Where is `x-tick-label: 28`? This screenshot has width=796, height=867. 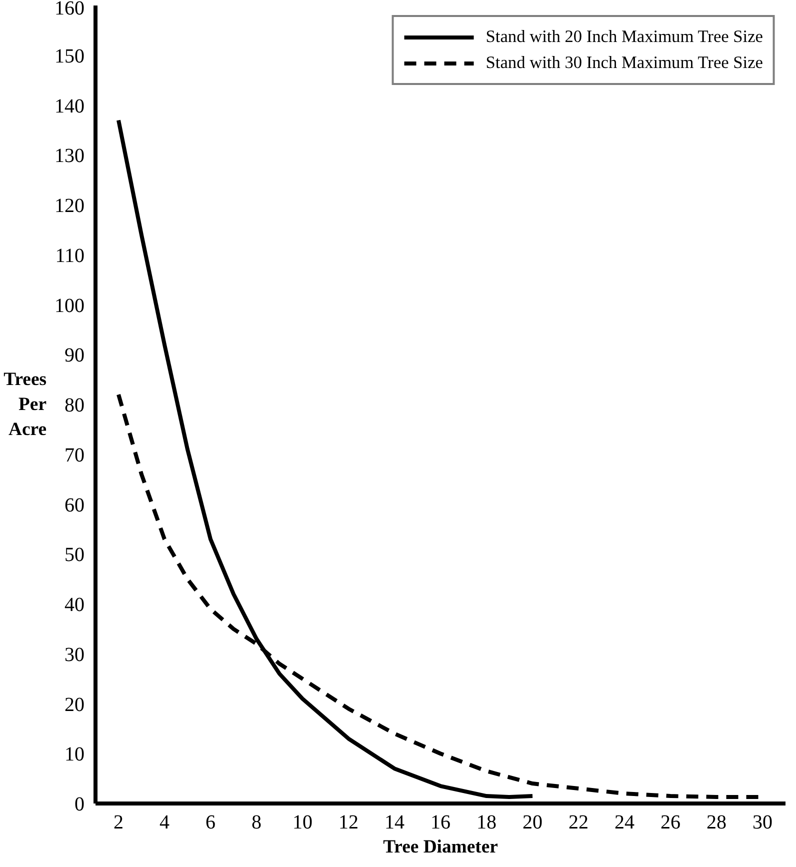 x-tick-label: 28 is located at coordinates (716, 823).